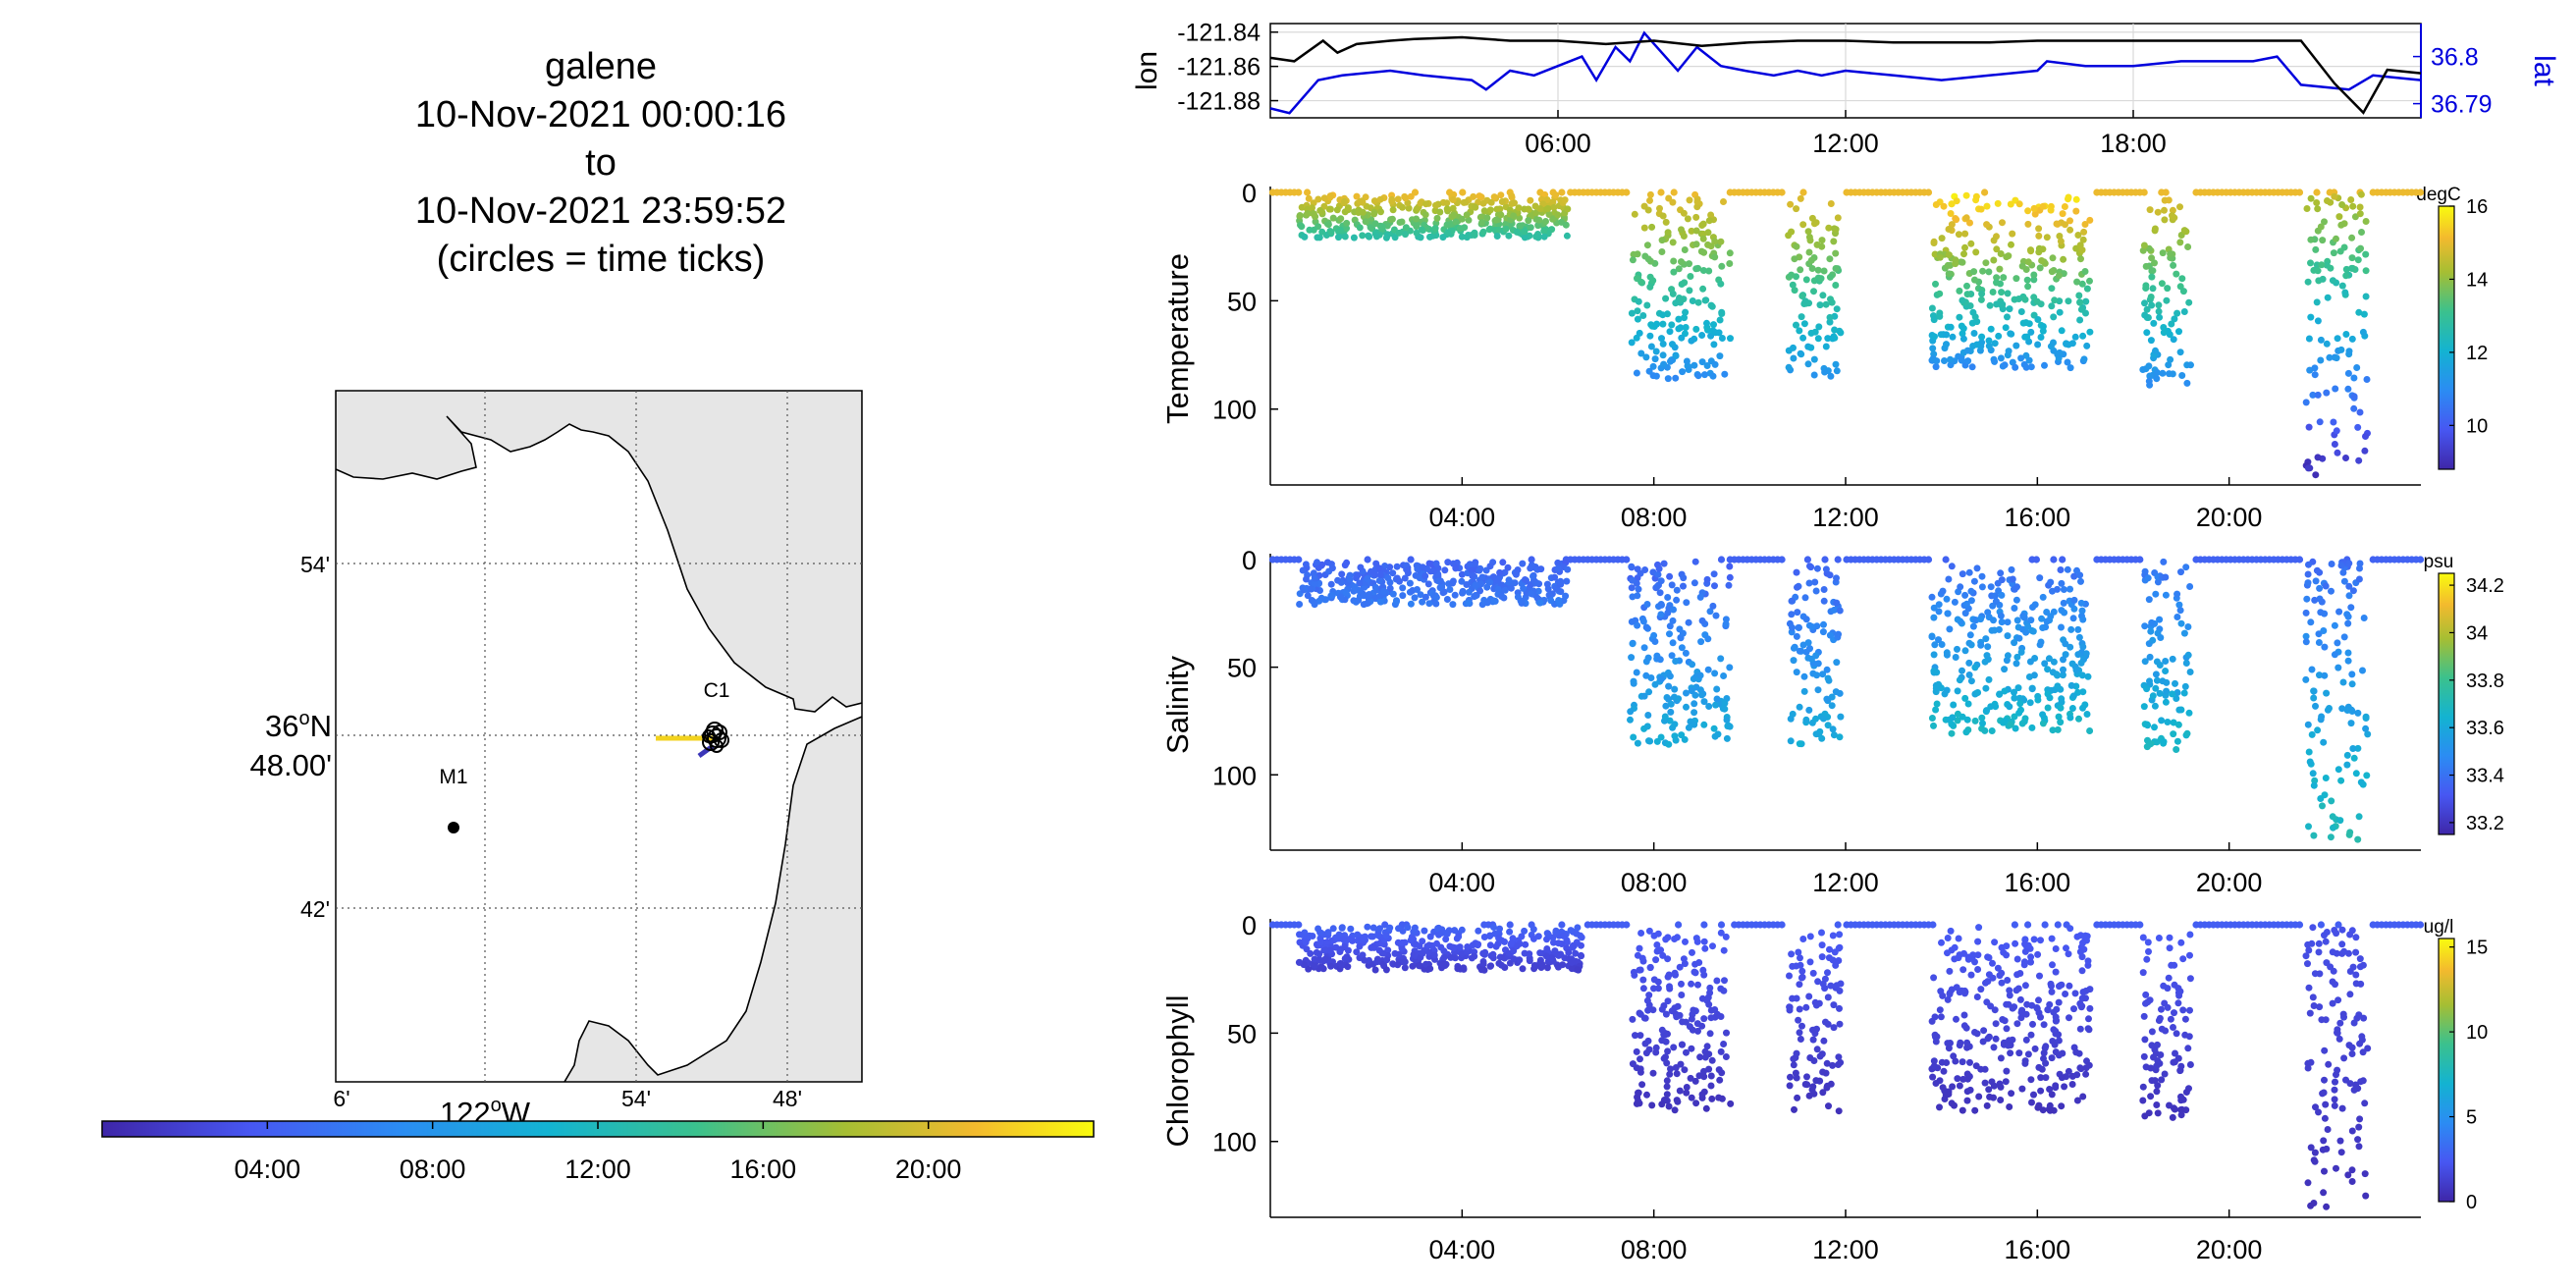  Describe the element at coordinates (2140, 925) in the screenshot. I see `chlorophyll-surface-point` at that location.